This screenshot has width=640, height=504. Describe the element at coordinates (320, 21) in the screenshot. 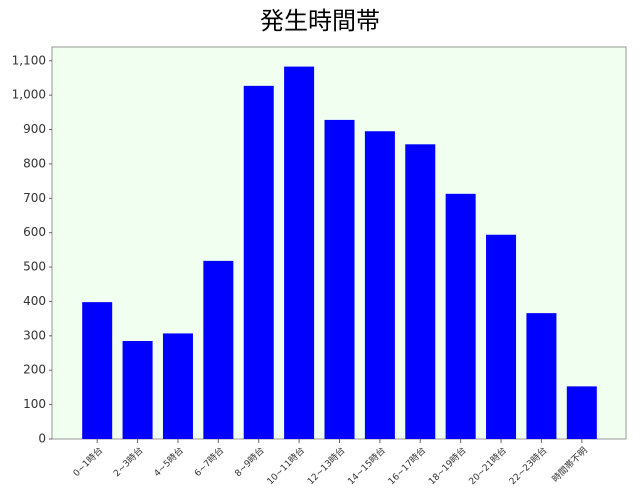

I see `chart-title: 発生時間帯` at that location.